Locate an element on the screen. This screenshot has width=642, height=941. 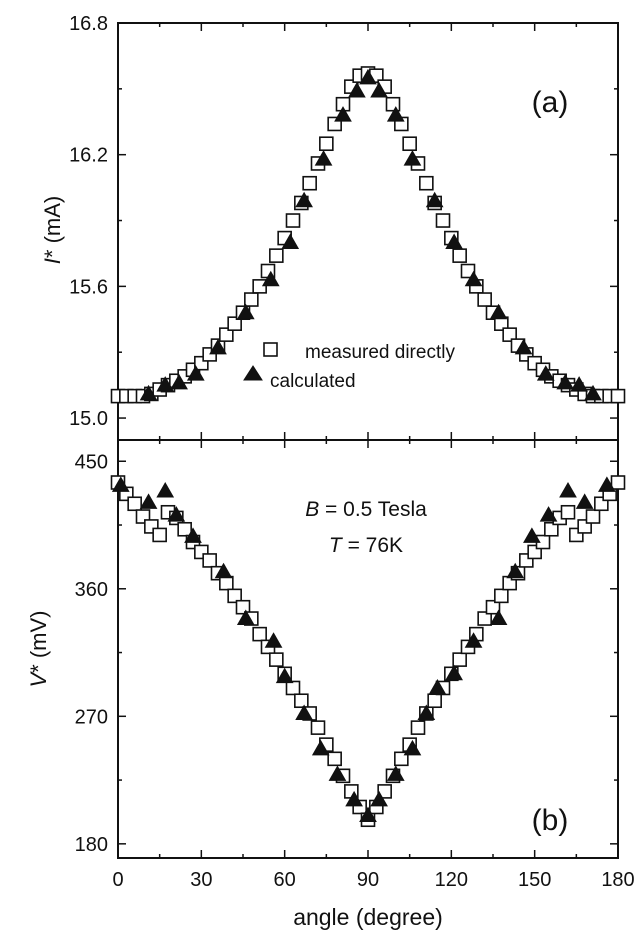
y-tick-label: 16.8 is located at coordinates (88, 24).